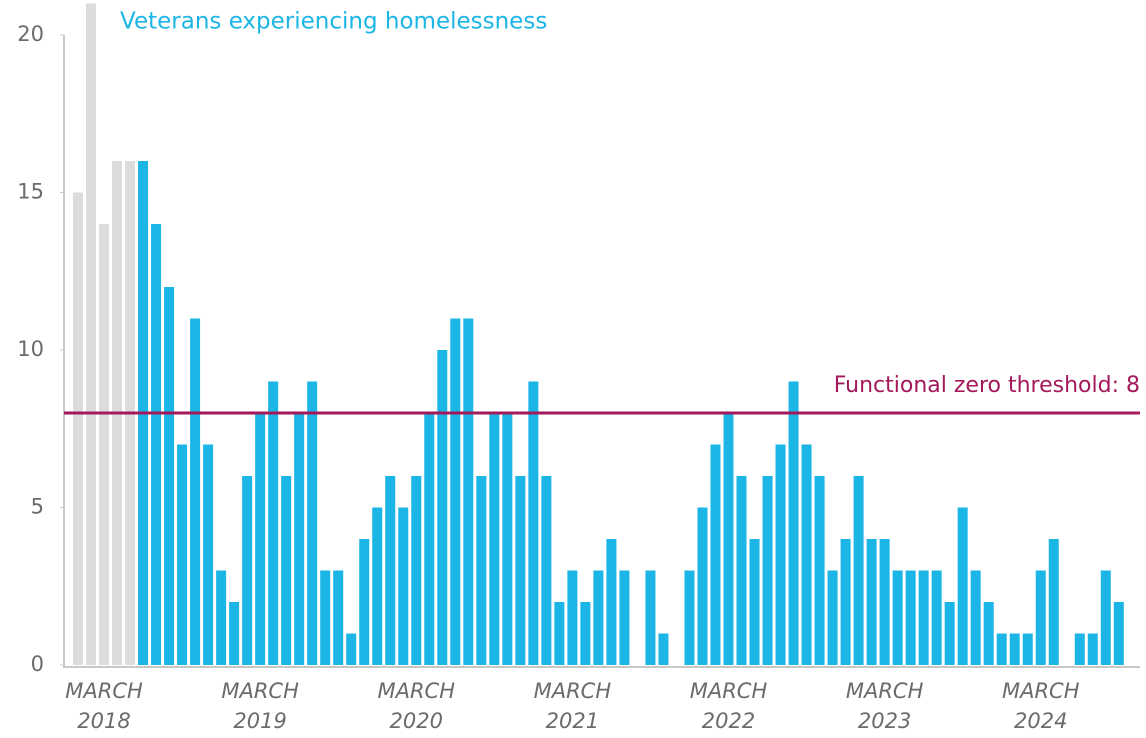 The height and width of the screenshot is (738, 1146). Describe the element at coordinates (30, 34) in the screenshot. I see `y-tick-label: 20` at that location.